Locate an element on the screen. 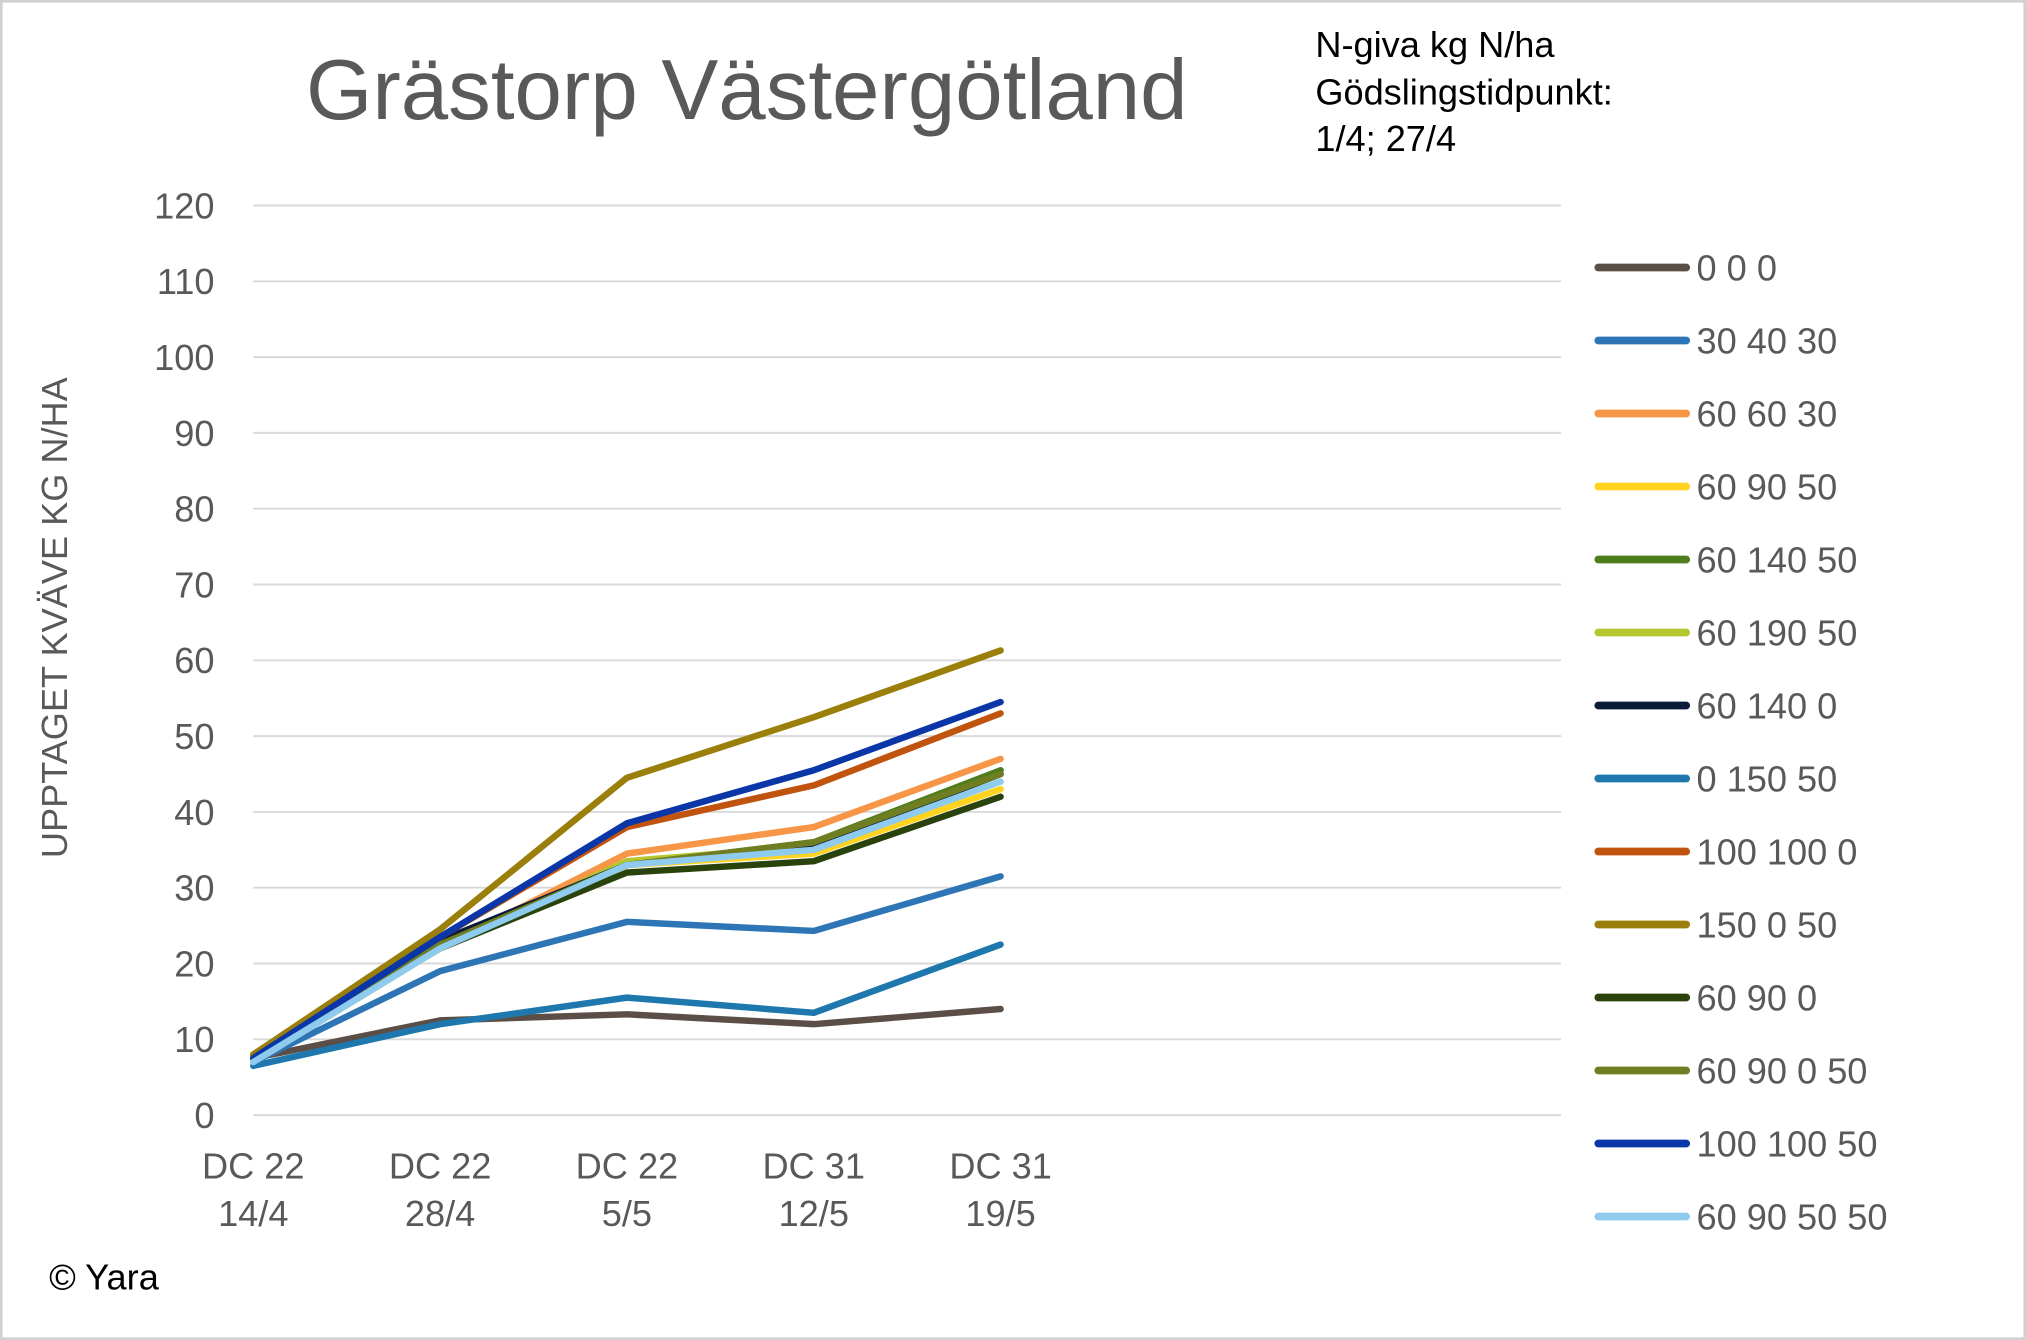 Image resolution: width=2026 pixels, height=1340 pixels. annotation: N-giva kg N/ha is located at coordinates (1435, 44).